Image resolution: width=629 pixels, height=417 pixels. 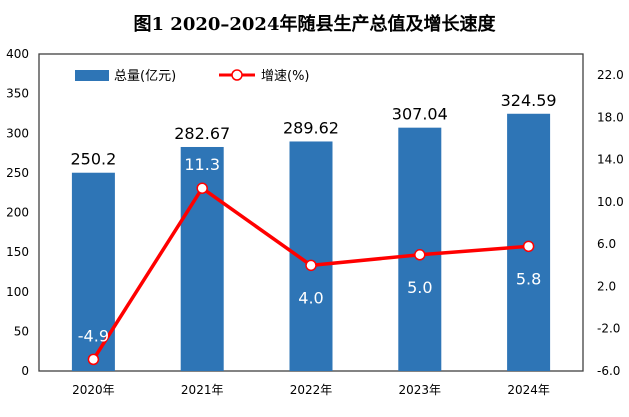 I want to click on left-axis-tick: 250, so click(x=17, y=173).